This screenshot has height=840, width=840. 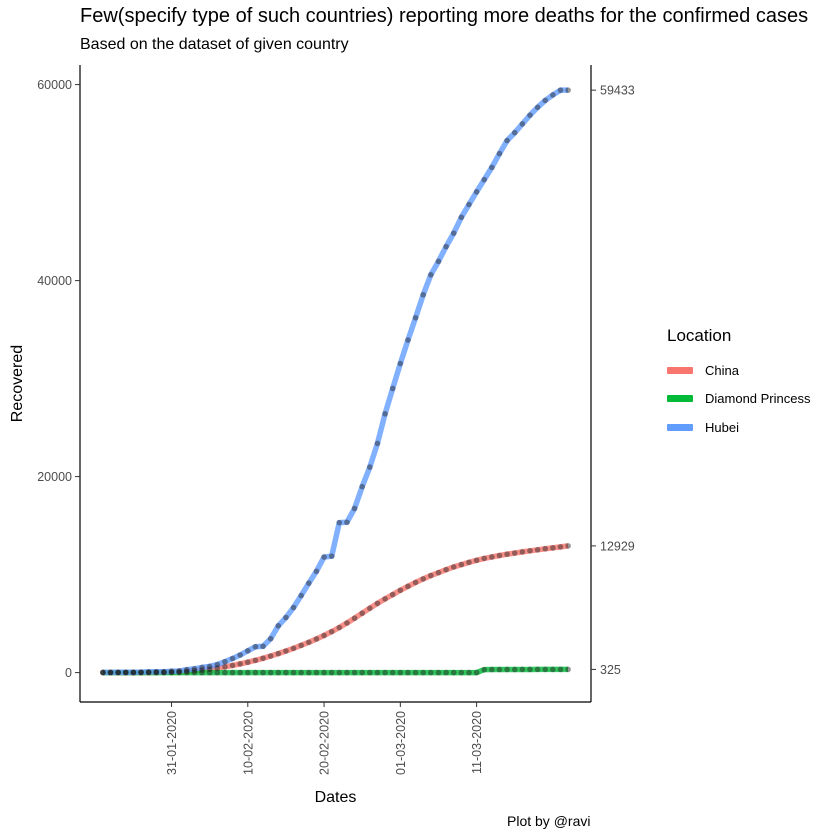 What do you see at coordinates (325, 743) in the screenshot?
I see `x-tick-label: 20-02-2020` at bounding box center [325, 743].